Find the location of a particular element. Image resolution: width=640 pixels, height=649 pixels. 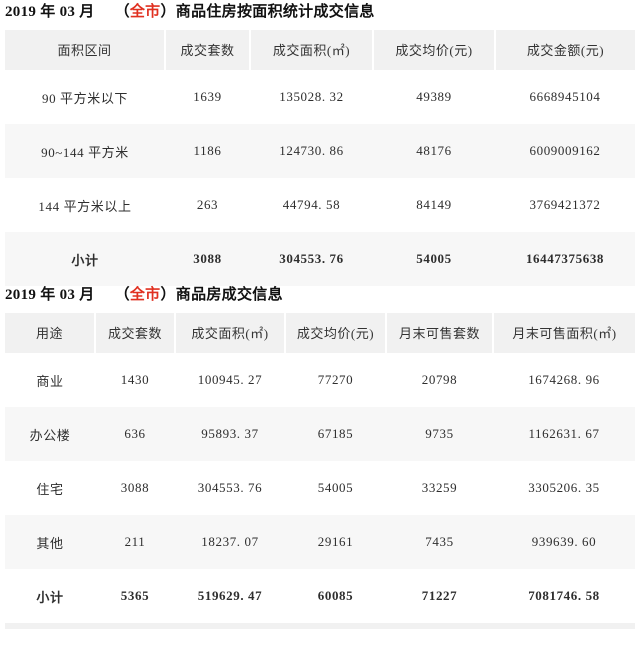

cell-avg-price: 67185 is located at coordinates (335, 434).